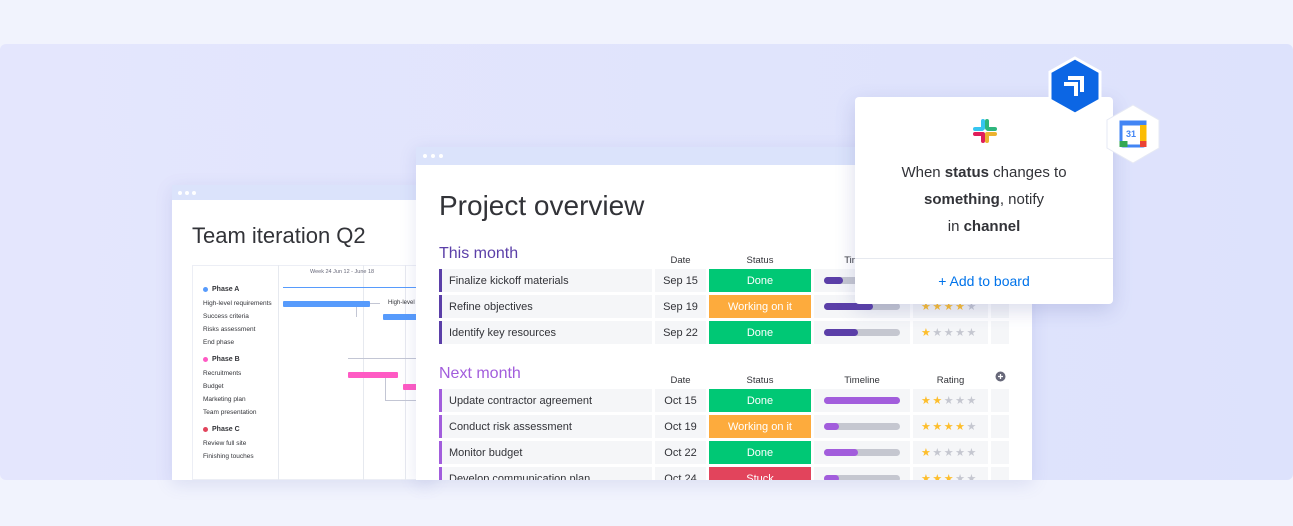 This screenshot has height=526, width=1293. What do you see at coordinates (230, 412) in the screenshot?
I see `task-name: Team presentation` at bounding box center [230, 412].